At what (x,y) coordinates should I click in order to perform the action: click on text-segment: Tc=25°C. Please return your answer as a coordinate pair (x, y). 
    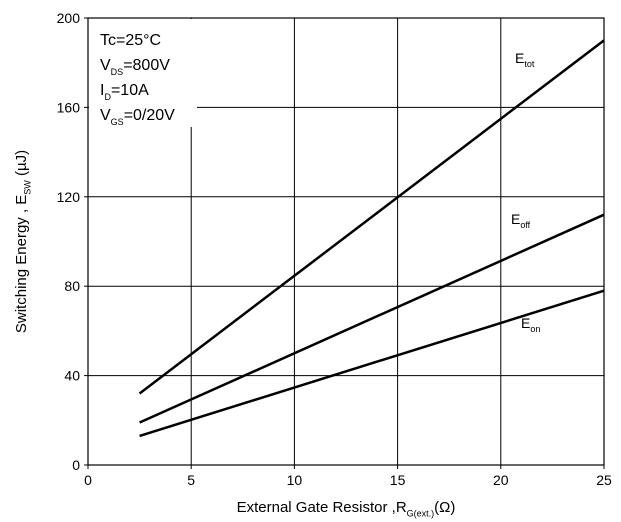
    Looking at the image, I should click on (130, 40).